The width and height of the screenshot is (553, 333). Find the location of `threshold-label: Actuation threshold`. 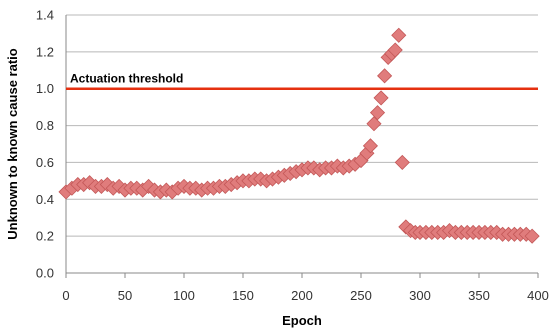

threshold-label: Actuation threshold is located at coordinates (126, 79).